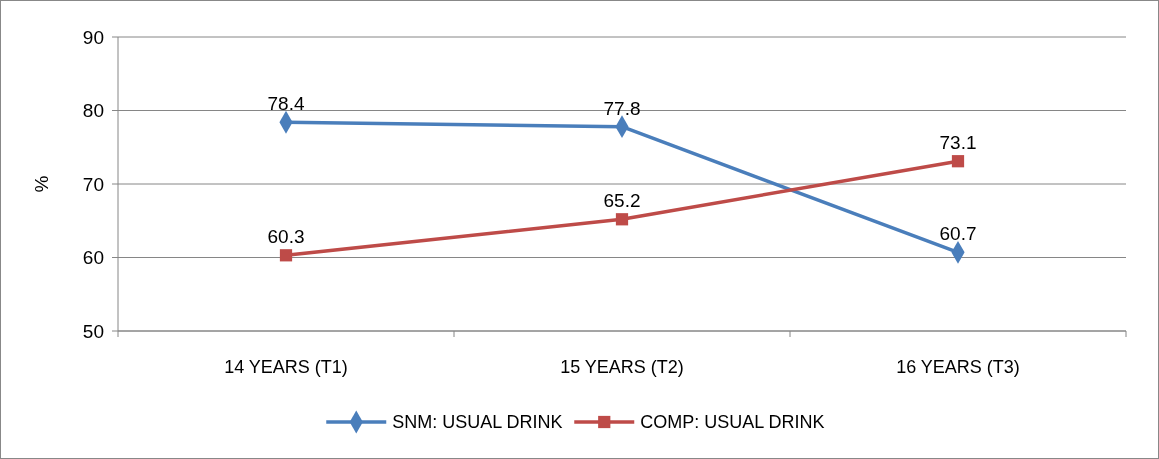  I want to click on y-tick-label: 80, so click(93, 111).